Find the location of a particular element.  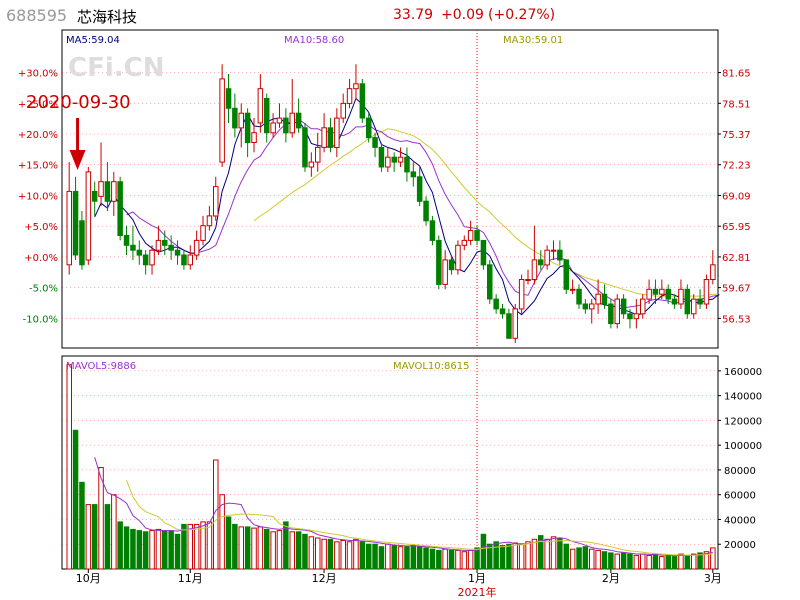

percent-tick-label: +10.0% is located at coordinates (38, 196).